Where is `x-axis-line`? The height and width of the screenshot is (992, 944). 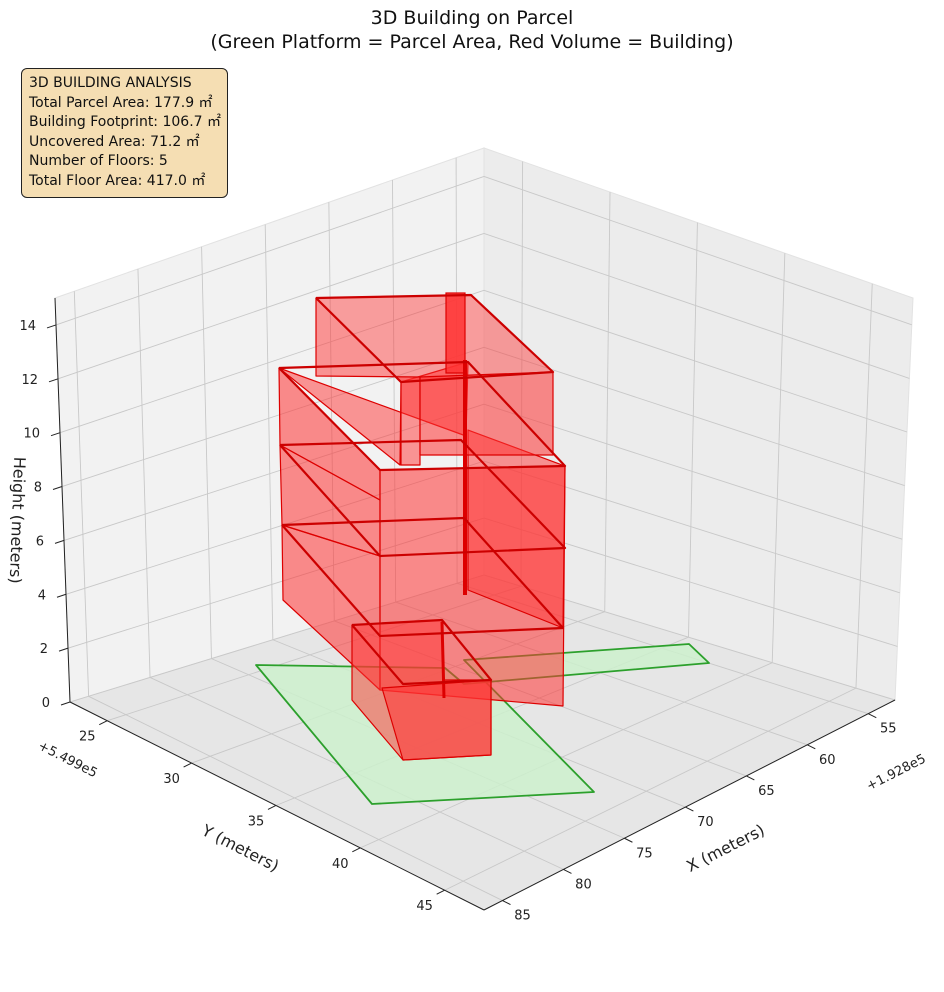
x-axis-line is located at coordinates (689, 805).